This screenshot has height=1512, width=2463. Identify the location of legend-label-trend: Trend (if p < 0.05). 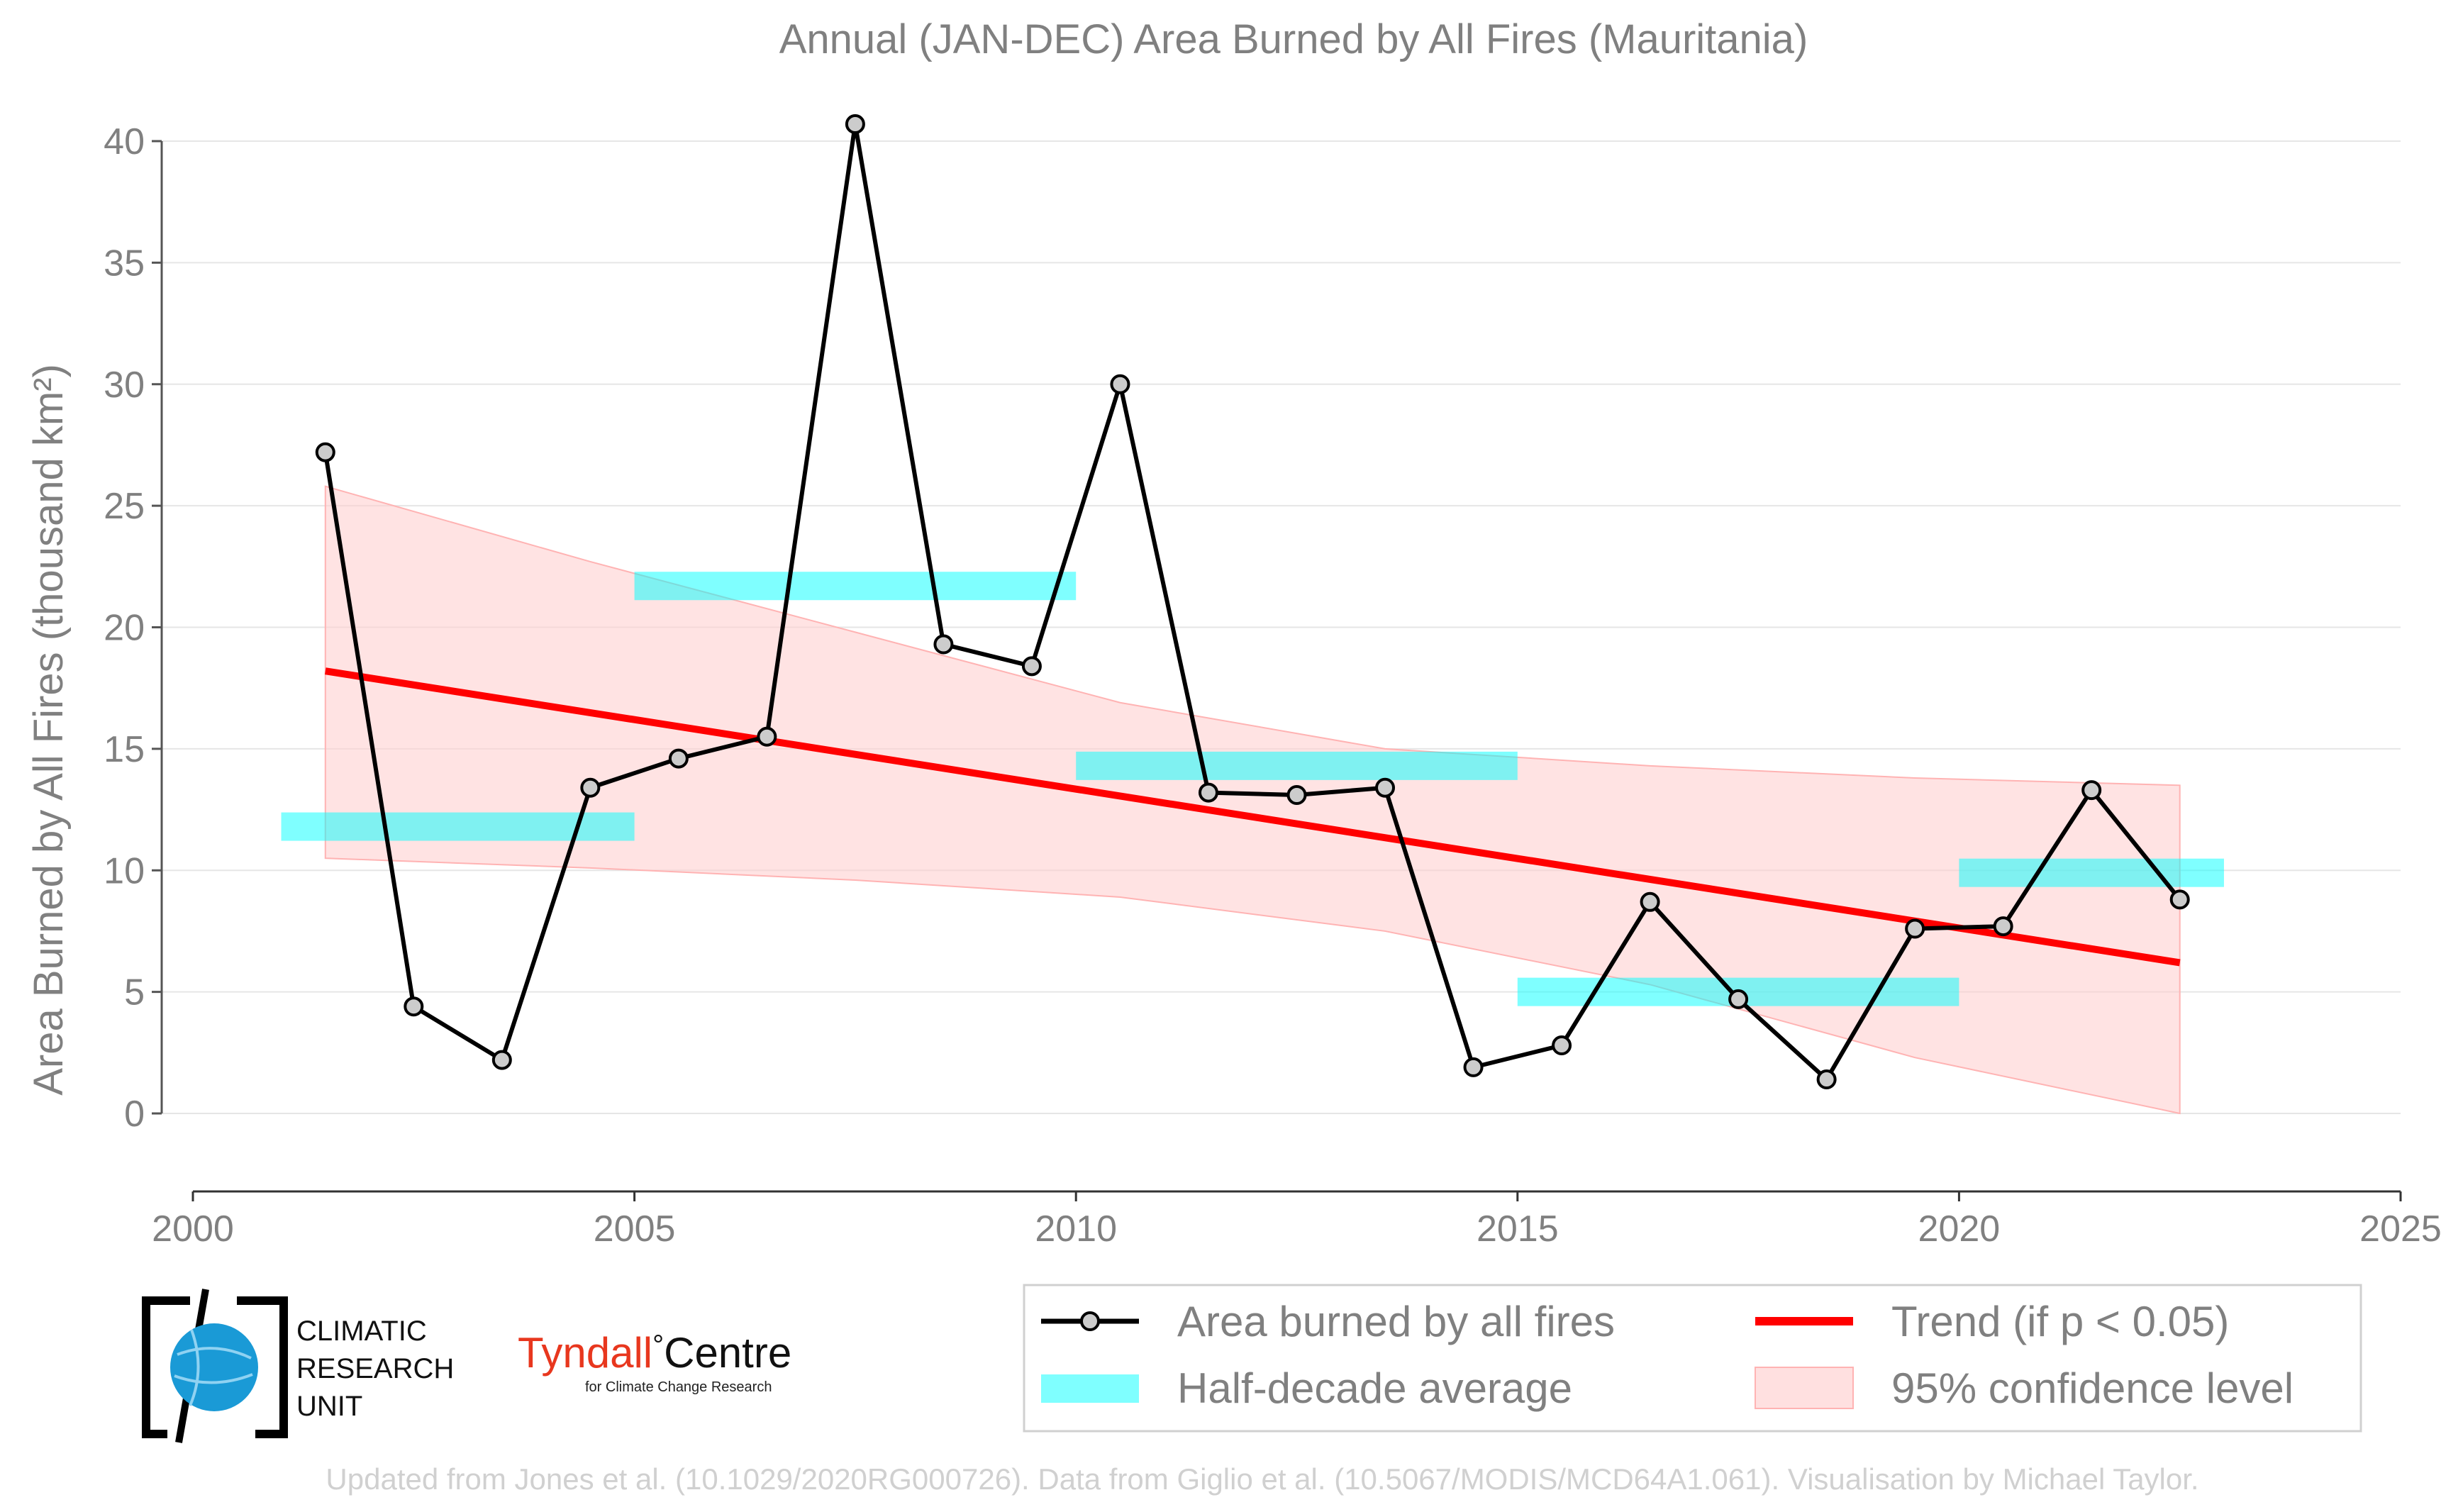
(2060, 1321).